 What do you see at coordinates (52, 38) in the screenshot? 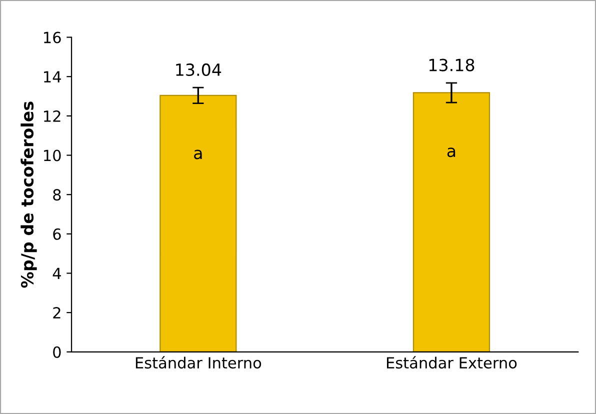
I see `y-tick-label: 16` at bounding box center [52, 38].